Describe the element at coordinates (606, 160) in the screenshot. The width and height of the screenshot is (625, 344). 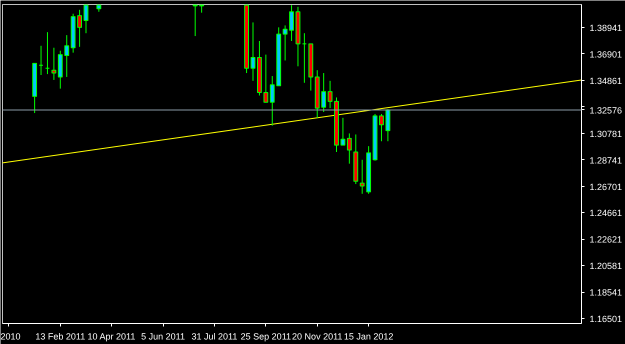
I see `y-tick-label: 1.28741` at that location.